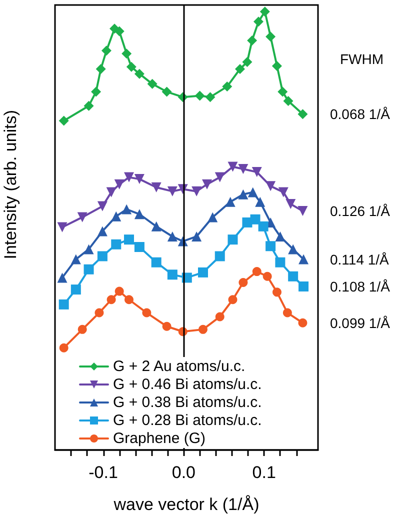 The height and width of the screenshot is (525, 406). Describe the element at coordinates (360, 114) in the screenshot. I see `text: 0.068 1/Å` at that location.